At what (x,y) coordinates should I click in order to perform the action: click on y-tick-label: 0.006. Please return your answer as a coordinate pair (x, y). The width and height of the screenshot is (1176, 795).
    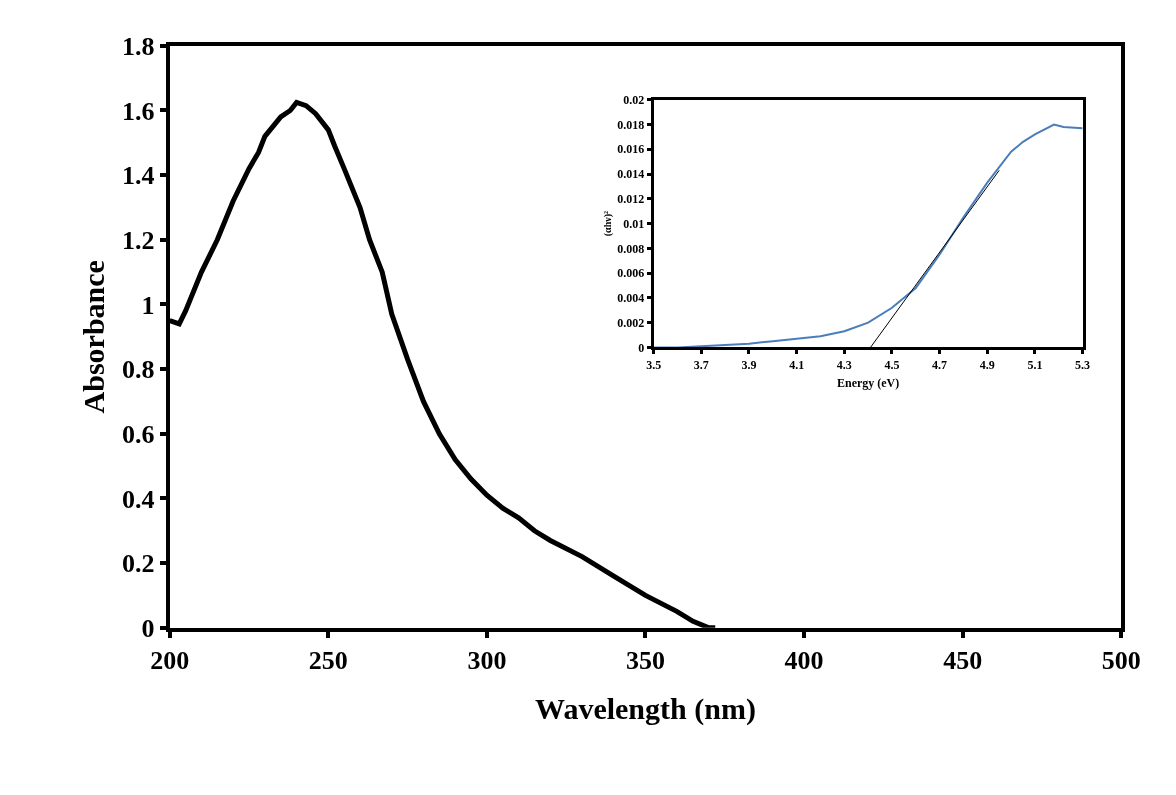
    Looking at the image, I should click on (631, 273).